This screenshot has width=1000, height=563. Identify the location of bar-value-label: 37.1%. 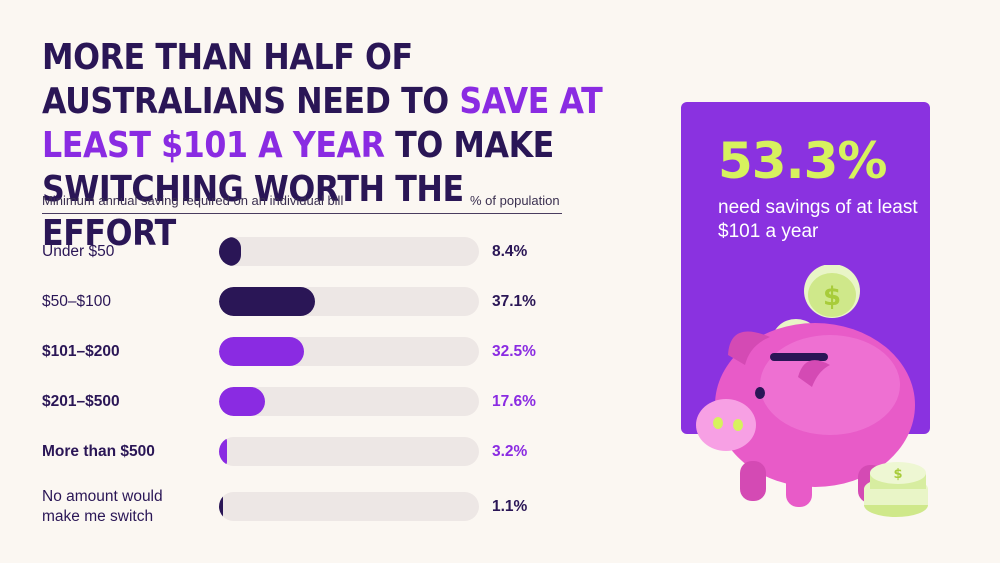
(514, 301).